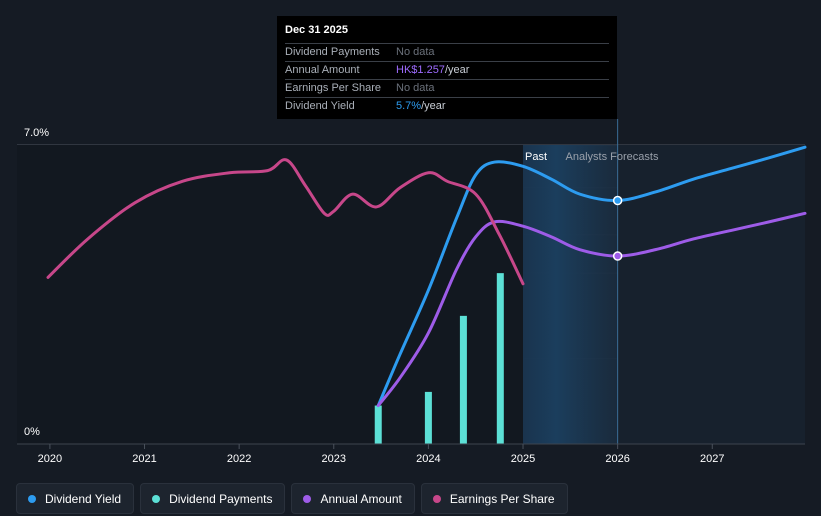  Describe the element at coordinates (420, 70) in the screenshot. I see `annual-amount-value: HK$1.257` at that location.